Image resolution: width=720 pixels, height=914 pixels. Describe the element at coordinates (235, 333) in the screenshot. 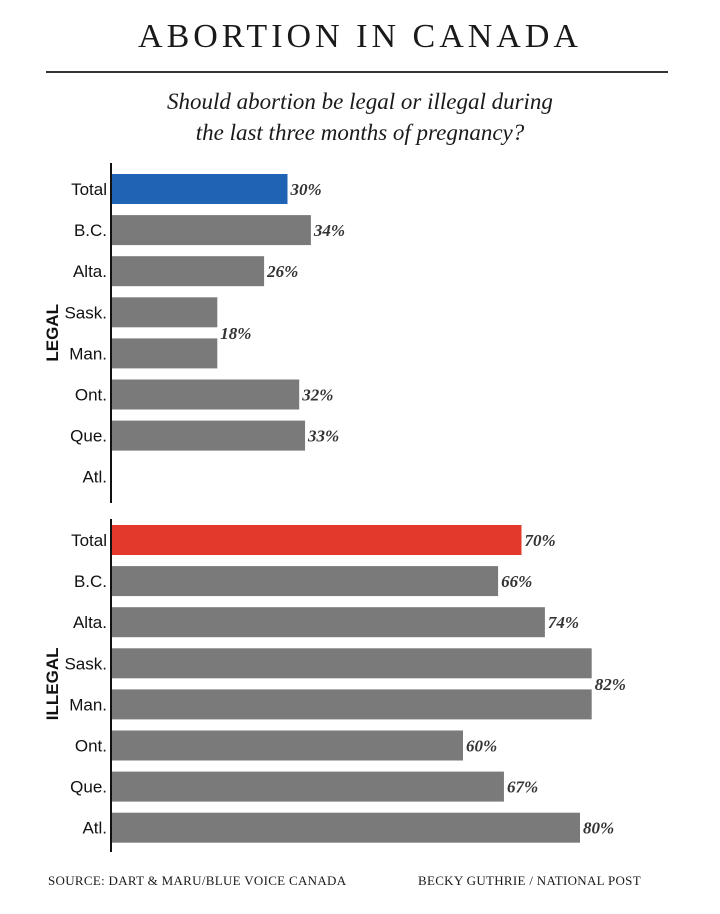

I see `legal-merged-value-label: 18%` at that location.